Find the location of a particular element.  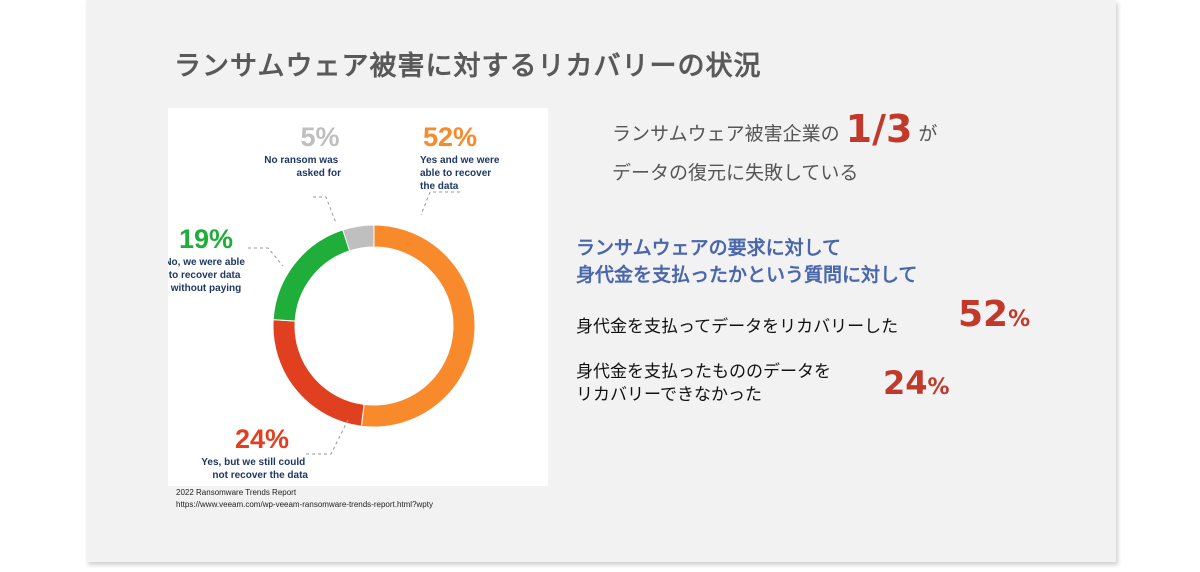

leader-lines is located at coordinates (354, 323).